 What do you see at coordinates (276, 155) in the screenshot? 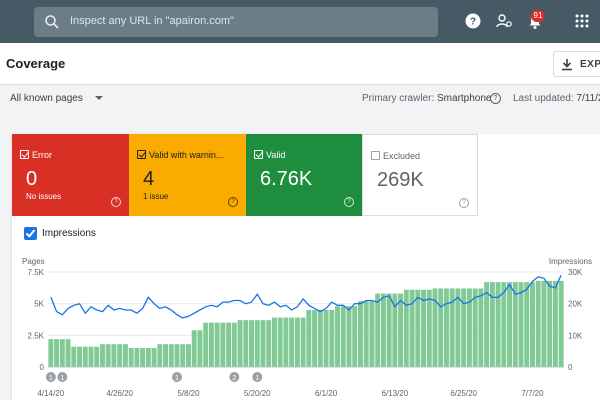
I see `tile-label: Valid` at bounding box center [276, 155].